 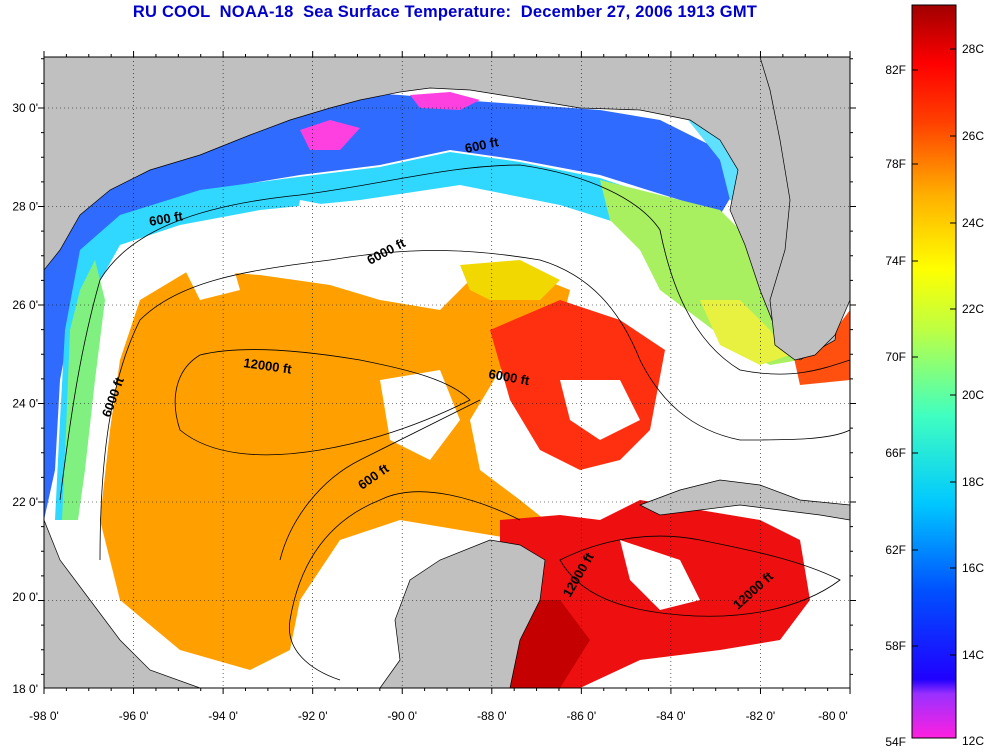 What do you see at coordinates (671, 716) in the screenshot?
I see `lon-tick-label: -84 0'` at bounding box center [671, 716].